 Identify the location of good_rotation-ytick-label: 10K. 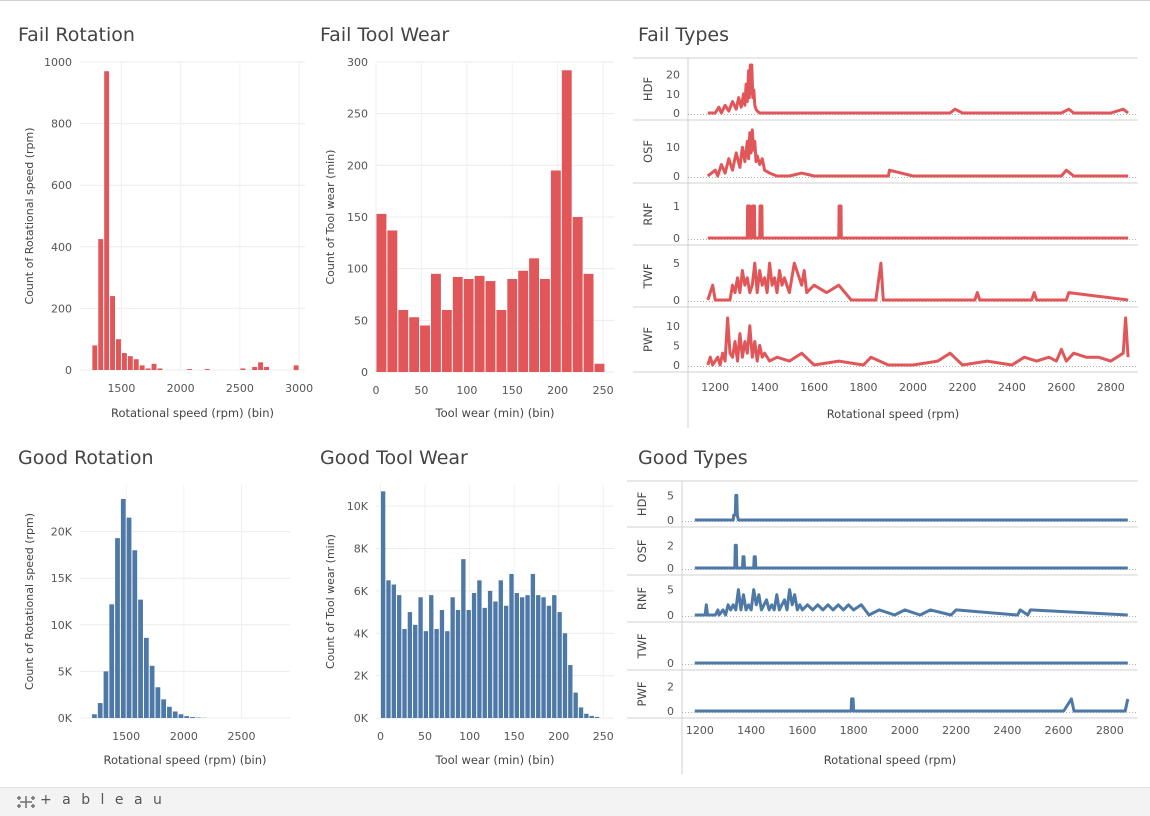
(62, 625).